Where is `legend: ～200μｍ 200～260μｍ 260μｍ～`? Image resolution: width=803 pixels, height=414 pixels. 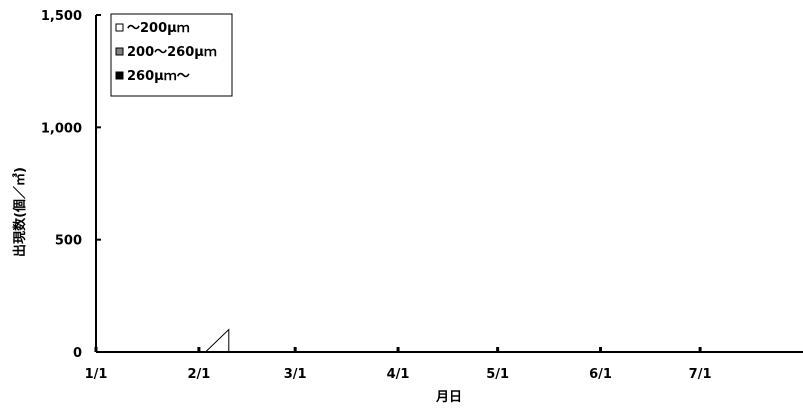 legend: ～200μｍ 200～260μｍ 260μｍ～ is located at coordinates (171, 55).